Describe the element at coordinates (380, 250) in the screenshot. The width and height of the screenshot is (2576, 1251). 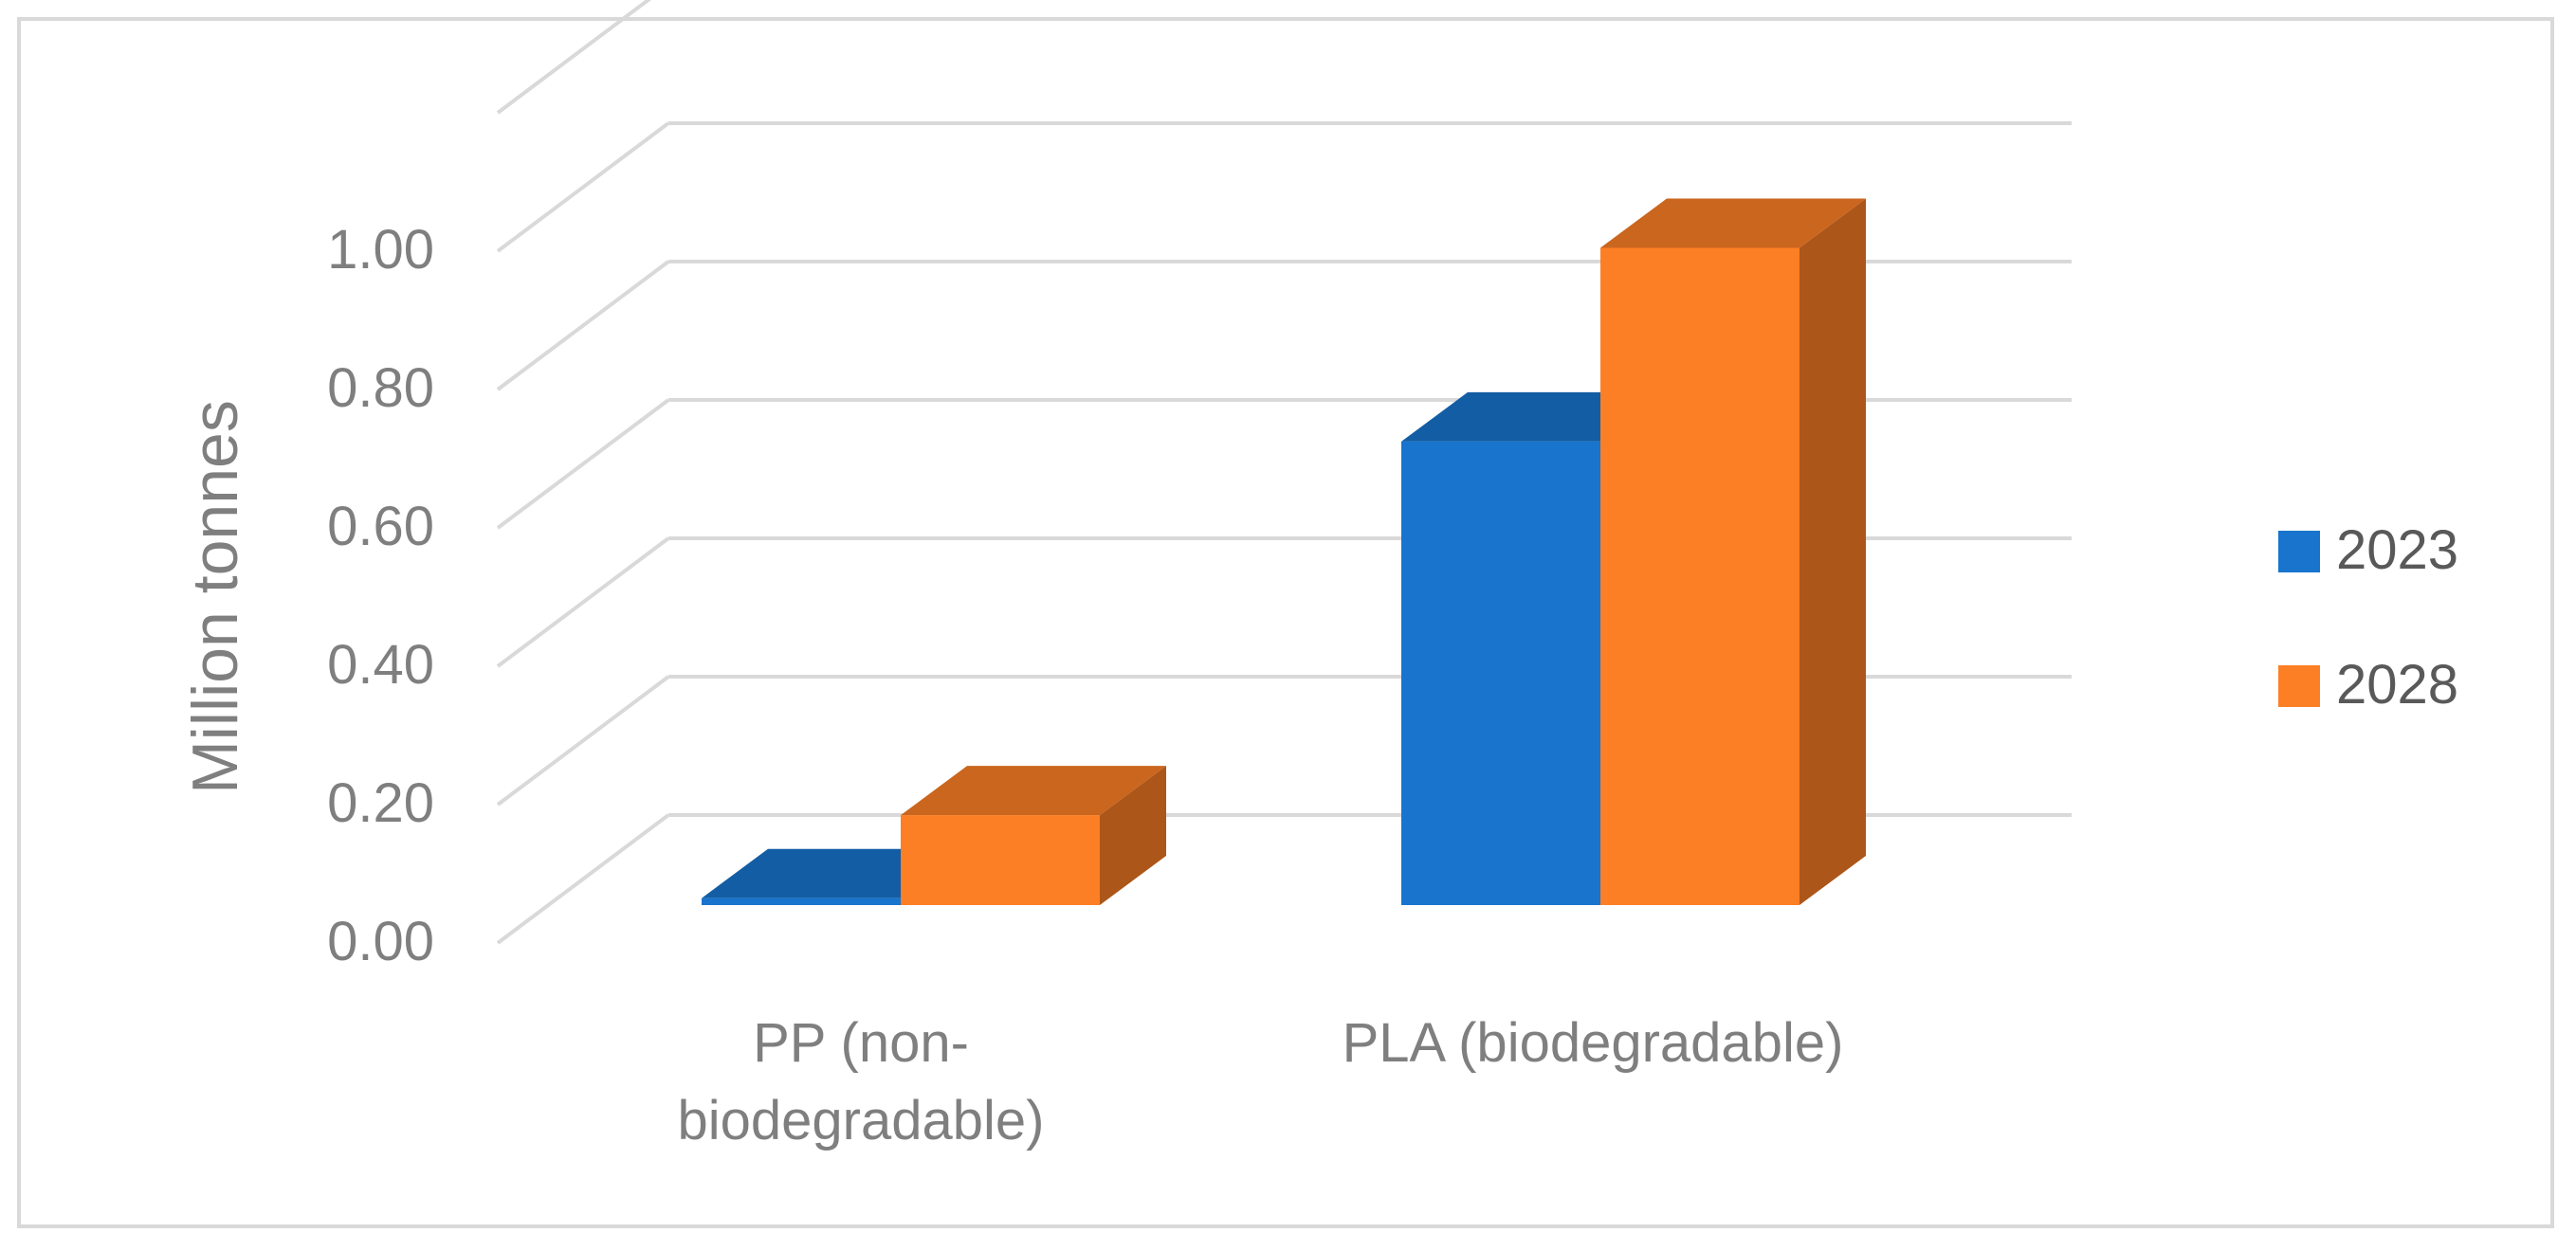
I see `y-tick-label: 1.00` at that location.